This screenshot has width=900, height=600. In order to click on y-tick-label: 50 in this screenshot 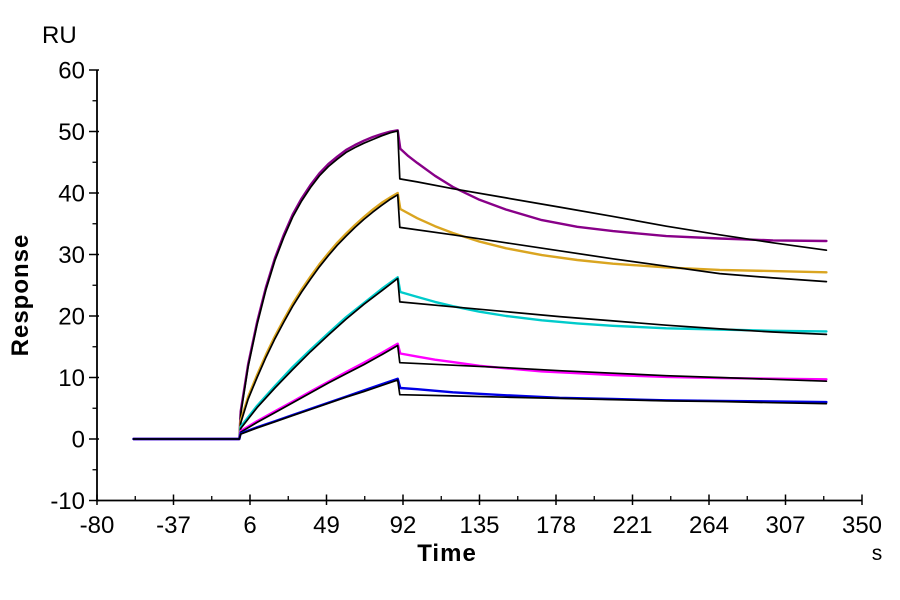, I will do `click(71, 132)`.